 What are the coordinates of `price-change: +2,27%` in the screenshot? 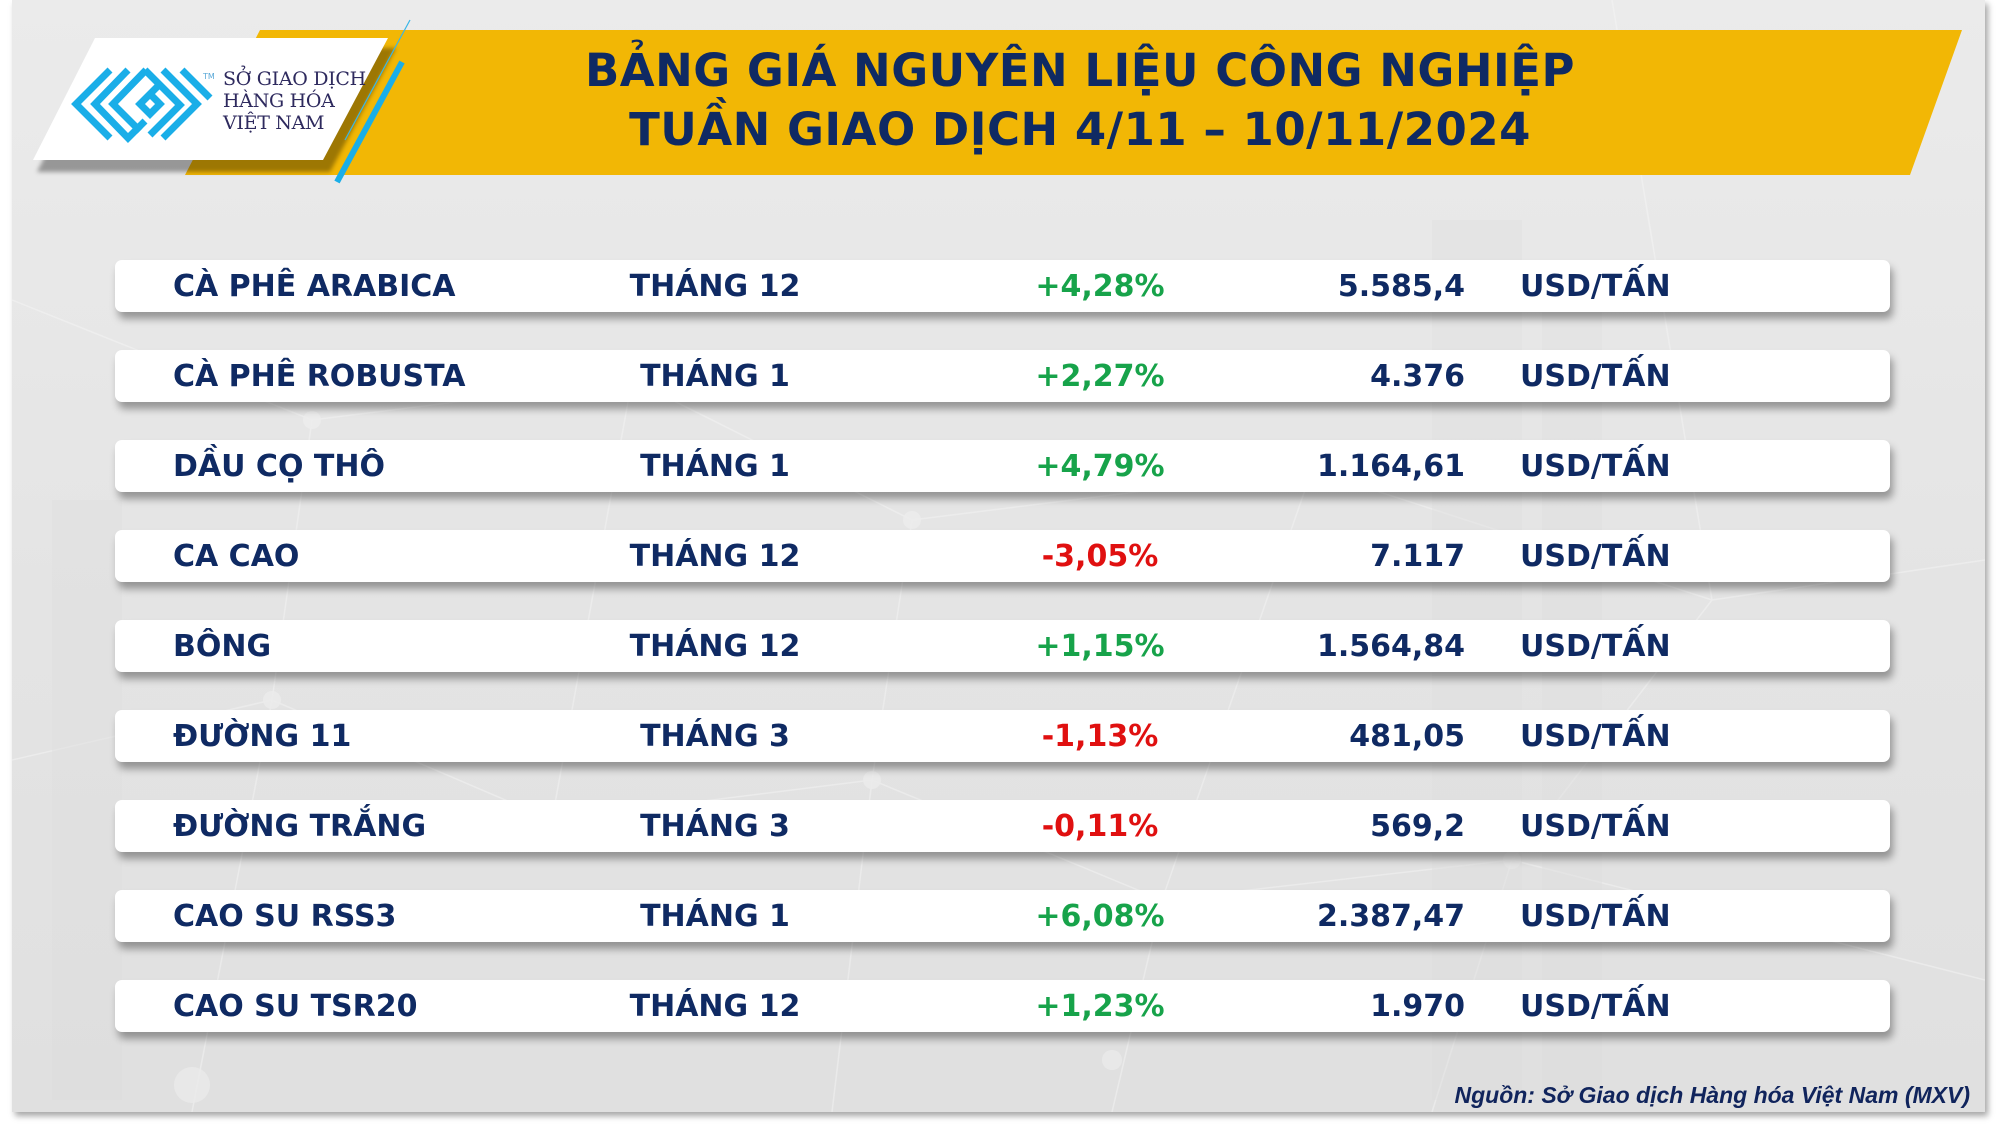 It's located at (1100, 376).